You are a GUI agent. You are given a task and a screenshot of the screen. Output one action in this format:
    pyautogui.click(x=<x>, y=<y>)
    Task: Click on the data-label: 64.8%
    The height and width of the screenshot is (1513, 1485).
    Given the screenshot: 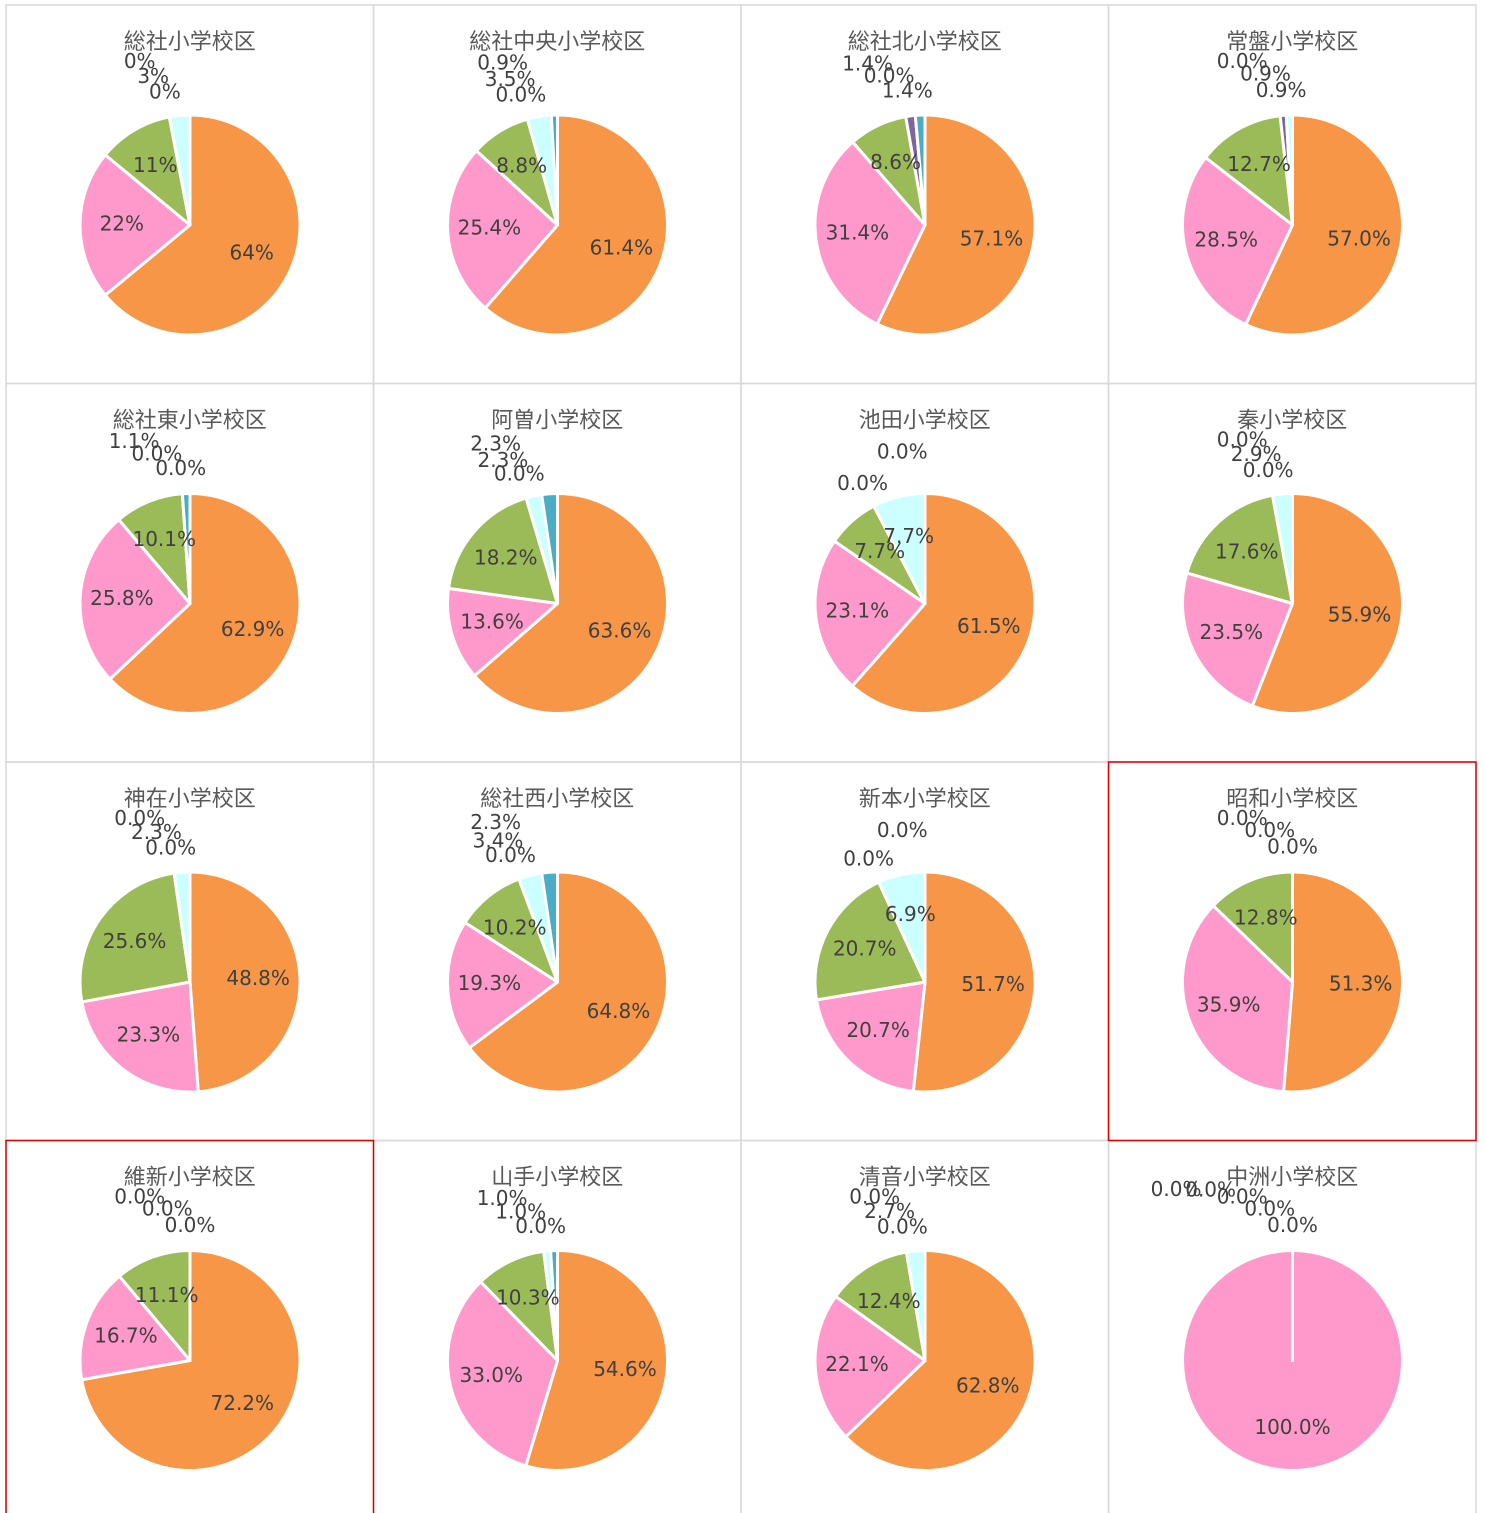 What is the action you would take?
    pyautogui.click(x=619, y=1011)
    